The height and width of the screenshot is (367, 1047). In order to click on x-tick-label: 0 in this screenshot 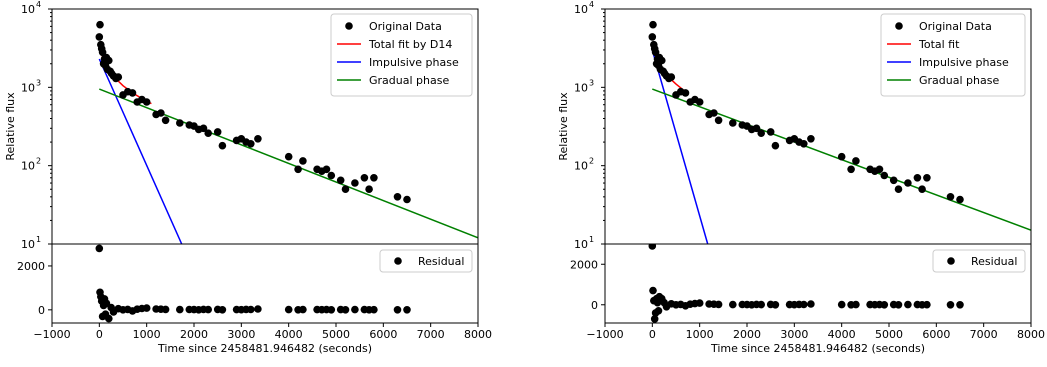, I will do `click(652, 334)`.